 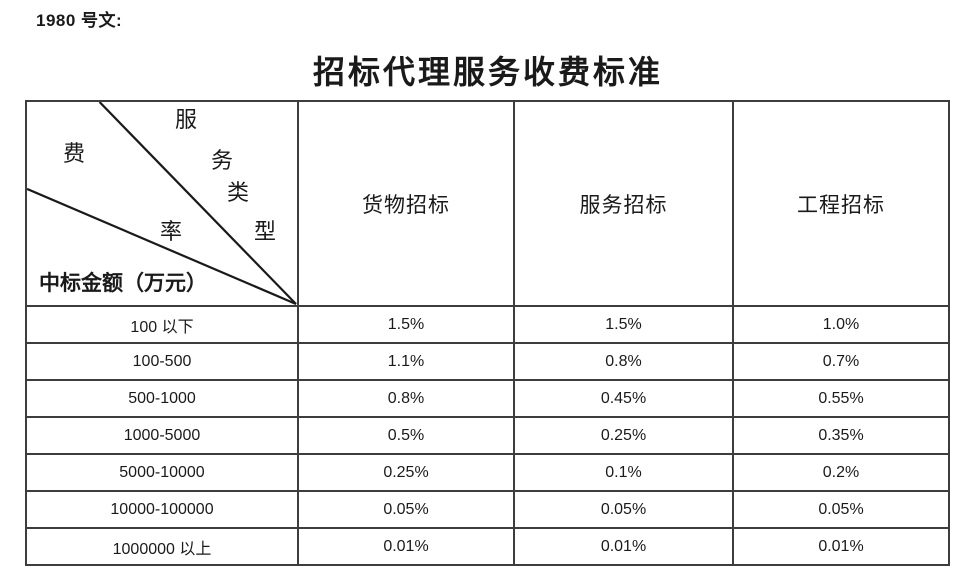 I want to click on diagonal-divider-lines, so click(x=162, y=203).